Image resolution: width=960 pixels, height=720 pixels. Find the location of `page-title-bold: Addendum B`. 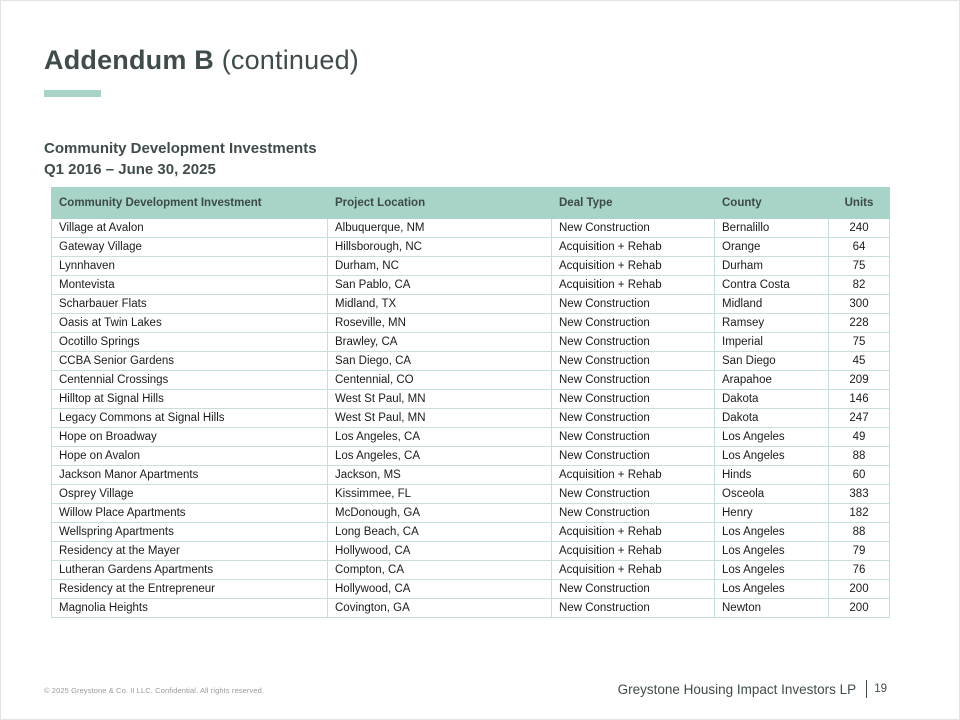

page-title-bold: Addendum B is located at coordinates (129, 60).